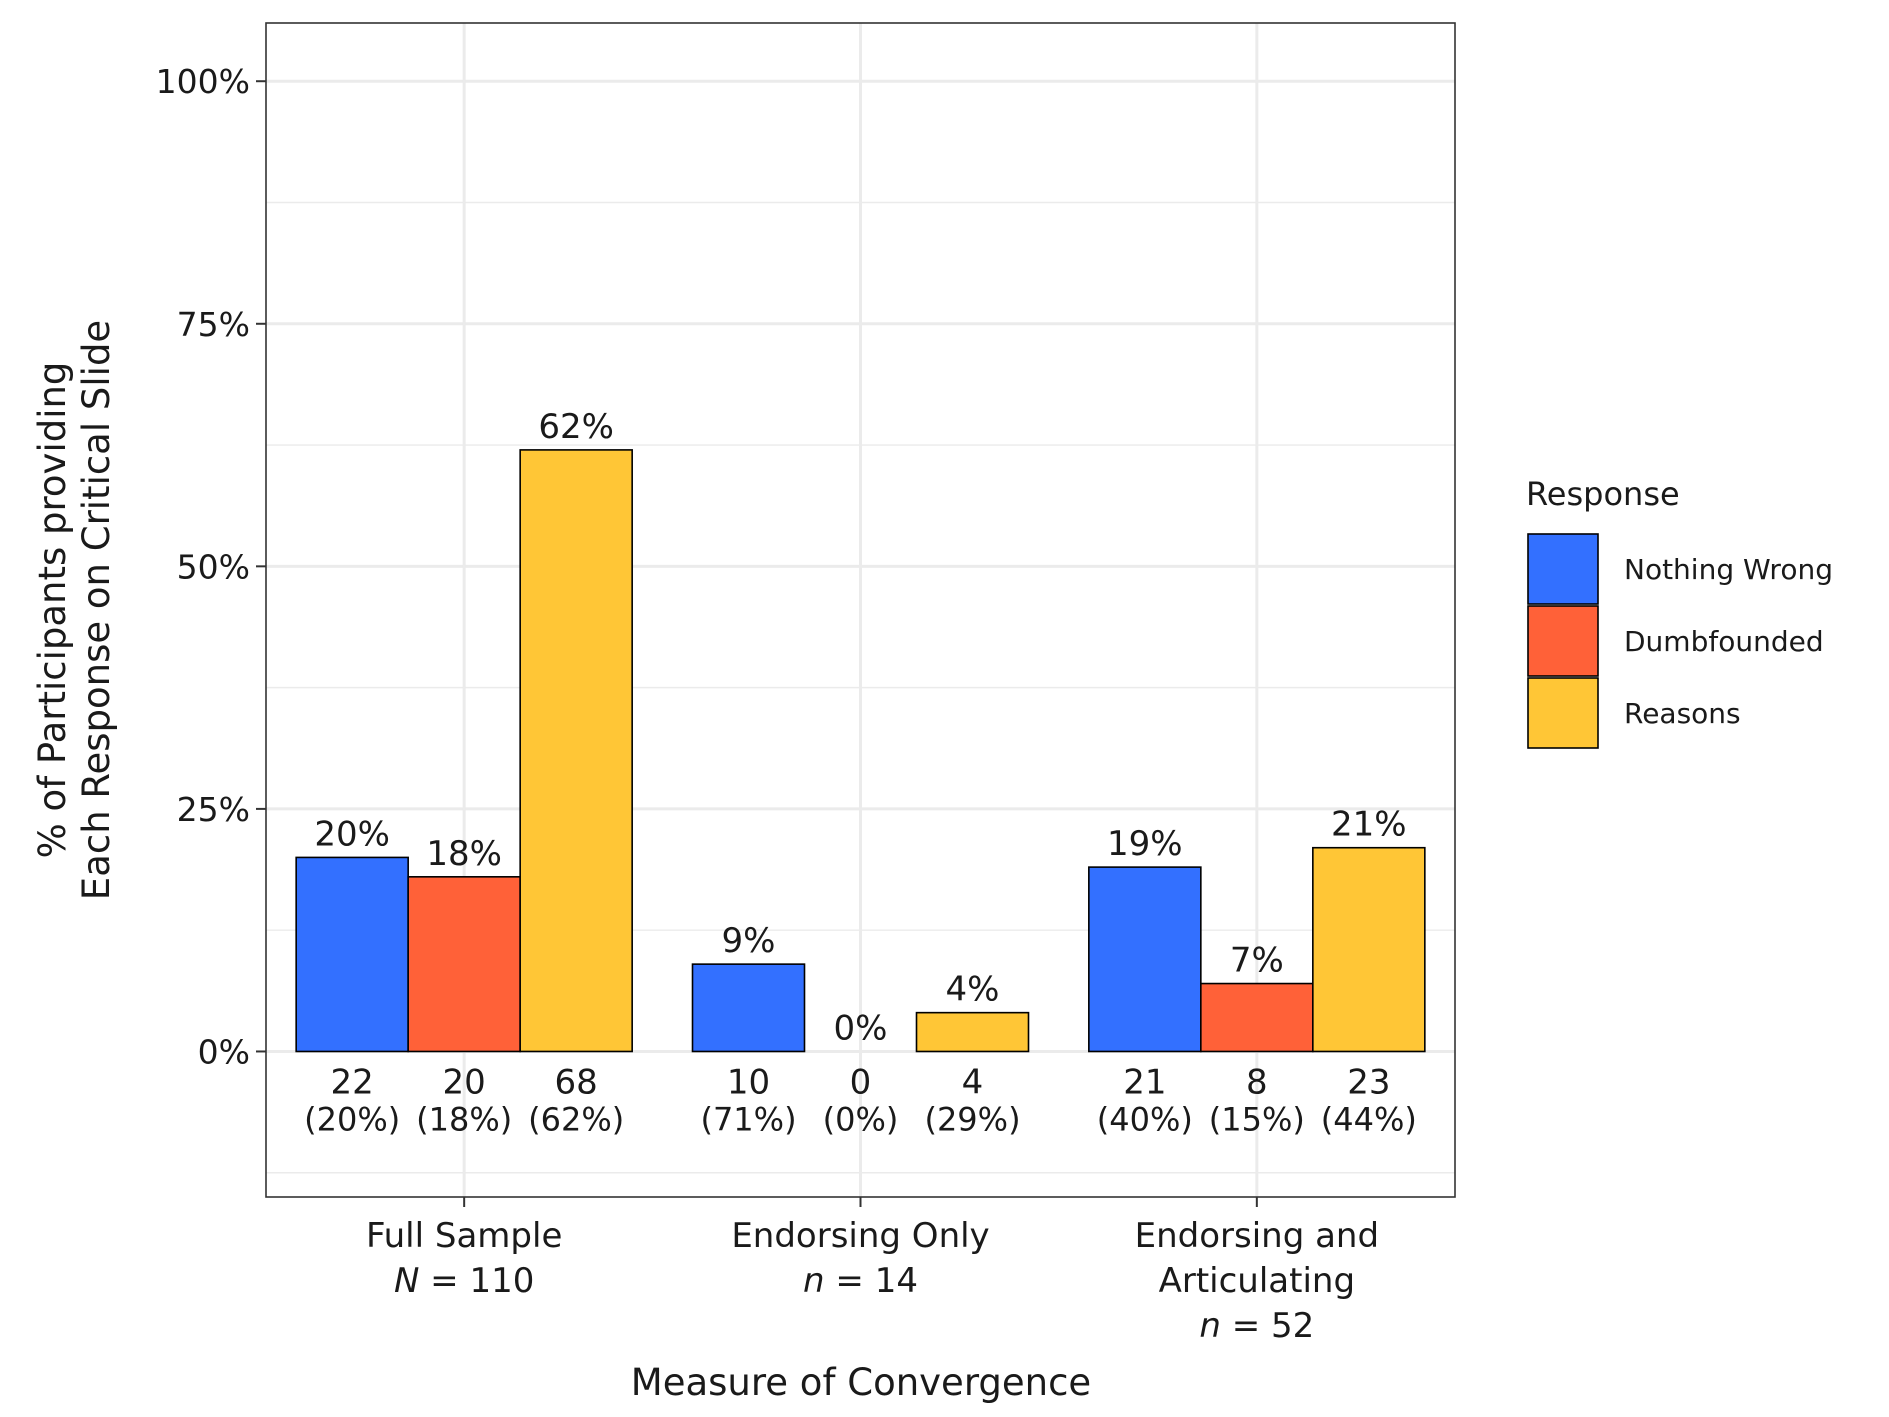 The height and width of the screenshot is (1417, 1889). Describe the element at coordinates (96, 610) in the screenshot. I see `y-axis-title-line2: Each Response on Critical Slide` at that location.